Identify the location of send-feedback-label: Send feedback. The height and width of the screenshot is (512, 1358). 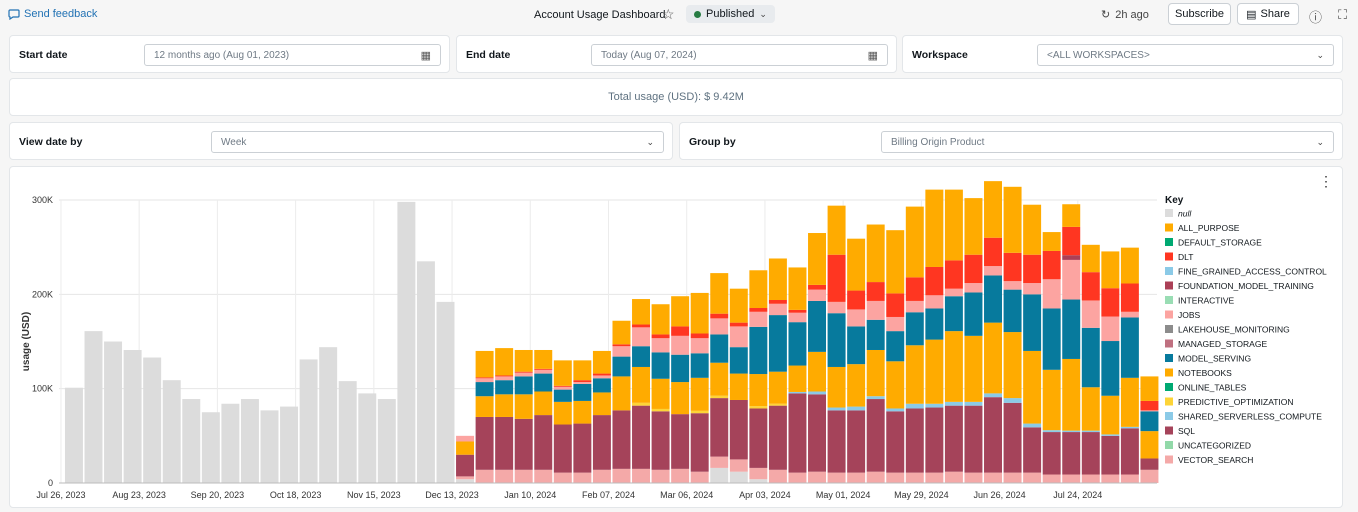
(61, 14).